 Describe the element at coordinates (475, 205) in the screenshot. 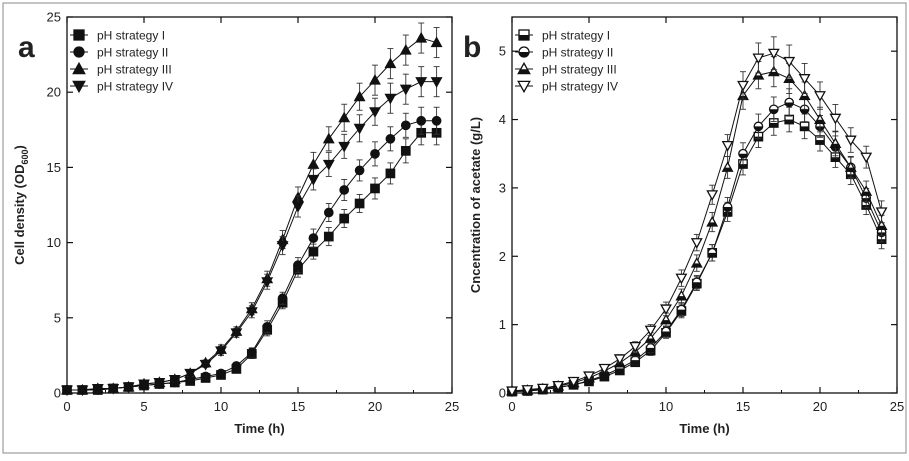

I see `y-axis-title-main: Cncentration of acetate (g/L)` at that location.